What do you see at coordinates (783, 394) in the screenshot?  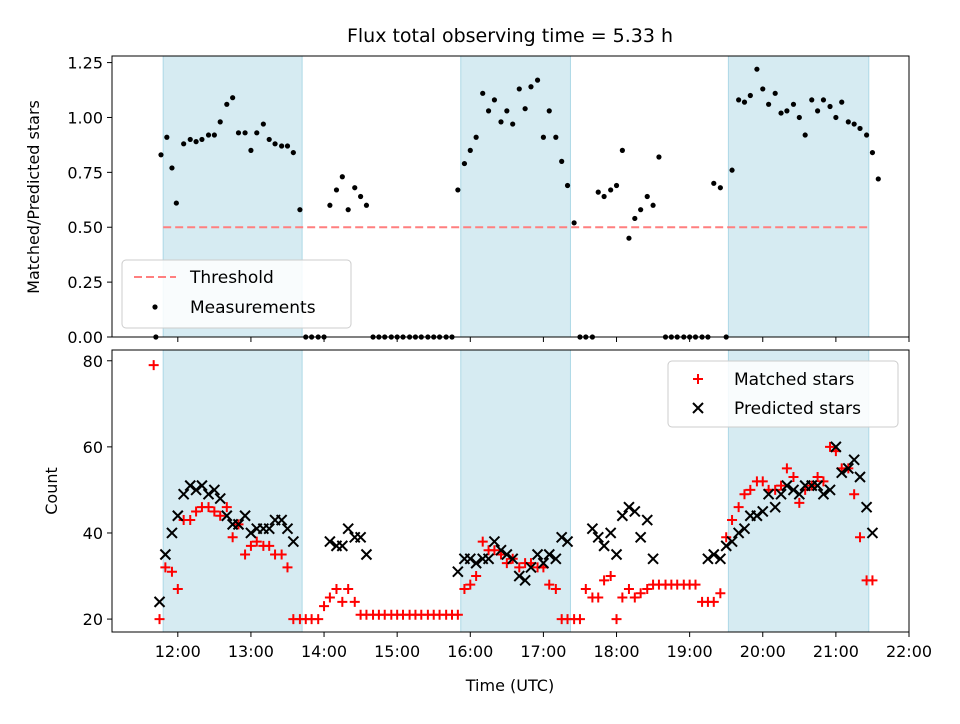 I see `bottom-legend-box` at bounding box center [783, 394].